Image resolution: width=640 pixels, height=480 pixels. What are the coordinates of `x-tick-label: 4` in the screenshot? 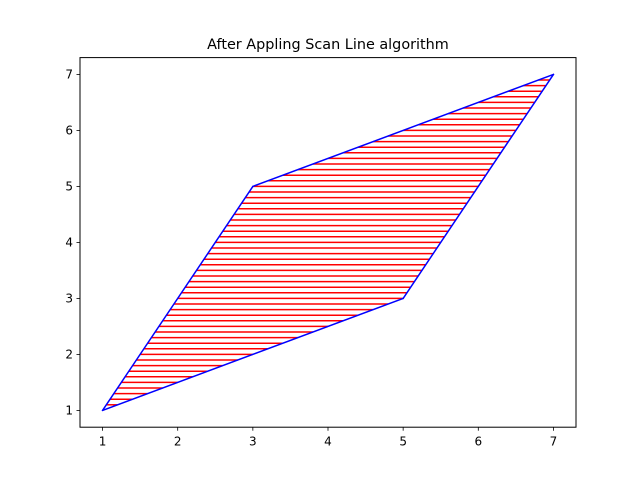 It's located at (328, 442).